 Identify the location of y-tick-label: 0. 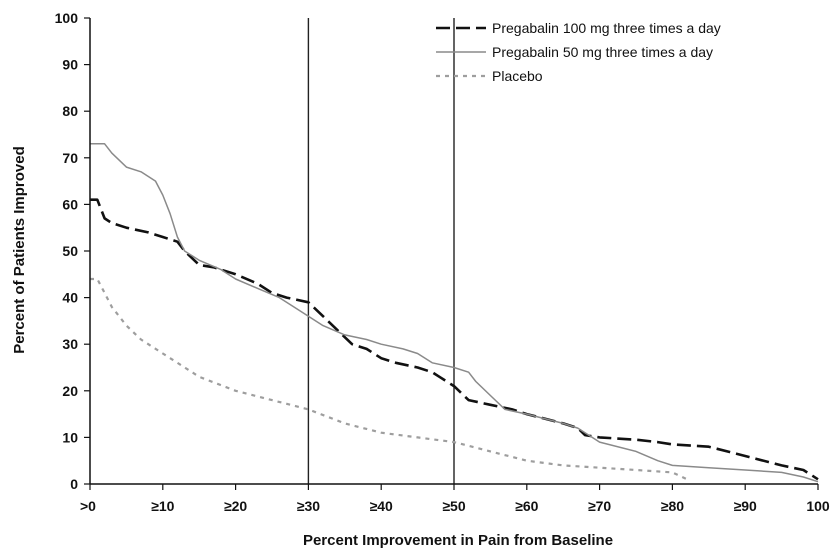
(74, 484).